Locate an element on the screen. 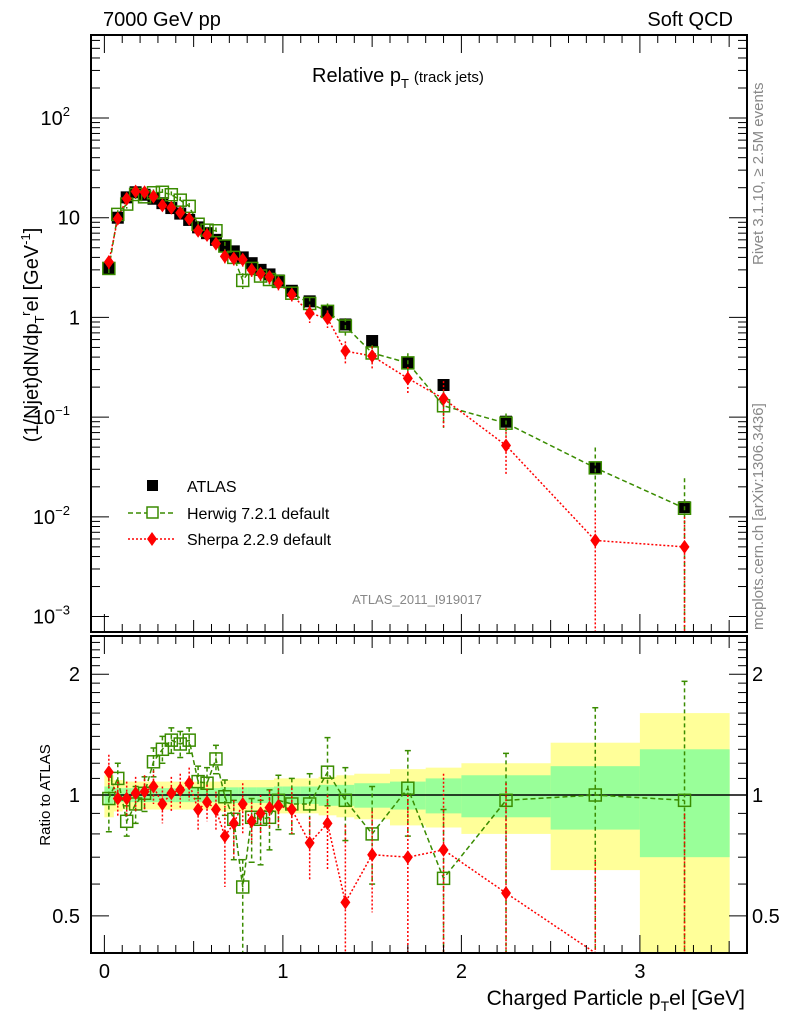 The image size is (786, 1024). herwig-ratio-line is located at coordinates (396, 813).